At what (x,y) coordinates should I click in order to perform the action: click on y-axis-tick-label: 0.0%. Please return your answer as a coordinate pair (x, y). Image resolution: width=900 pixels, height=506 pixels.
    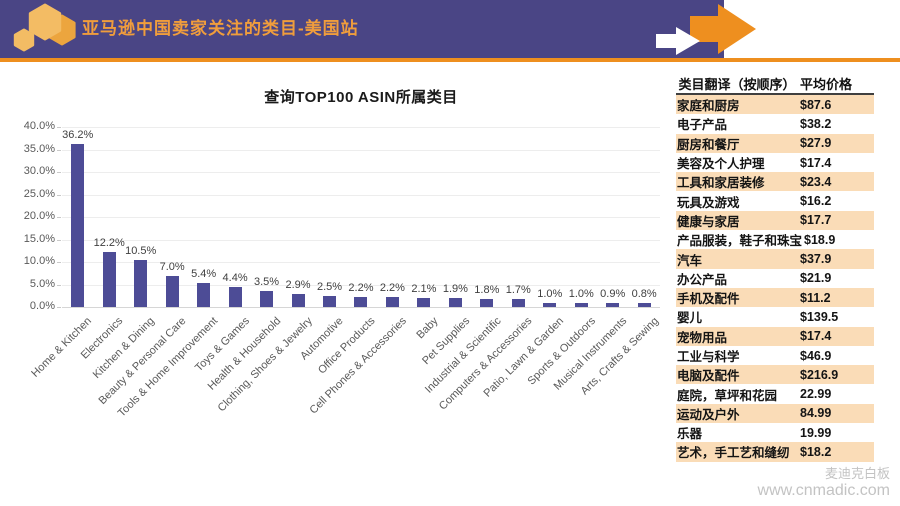
    Looking at the image, I should click on (42, 306).